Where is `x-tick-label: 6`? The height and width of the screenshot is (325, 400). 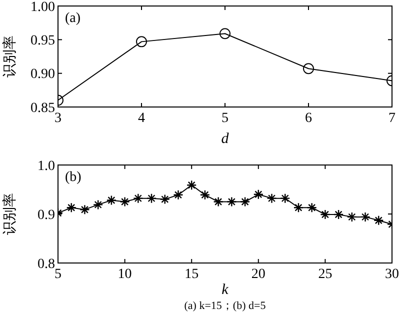 x-tick-label: 6 is located at coordinates (308, 118).